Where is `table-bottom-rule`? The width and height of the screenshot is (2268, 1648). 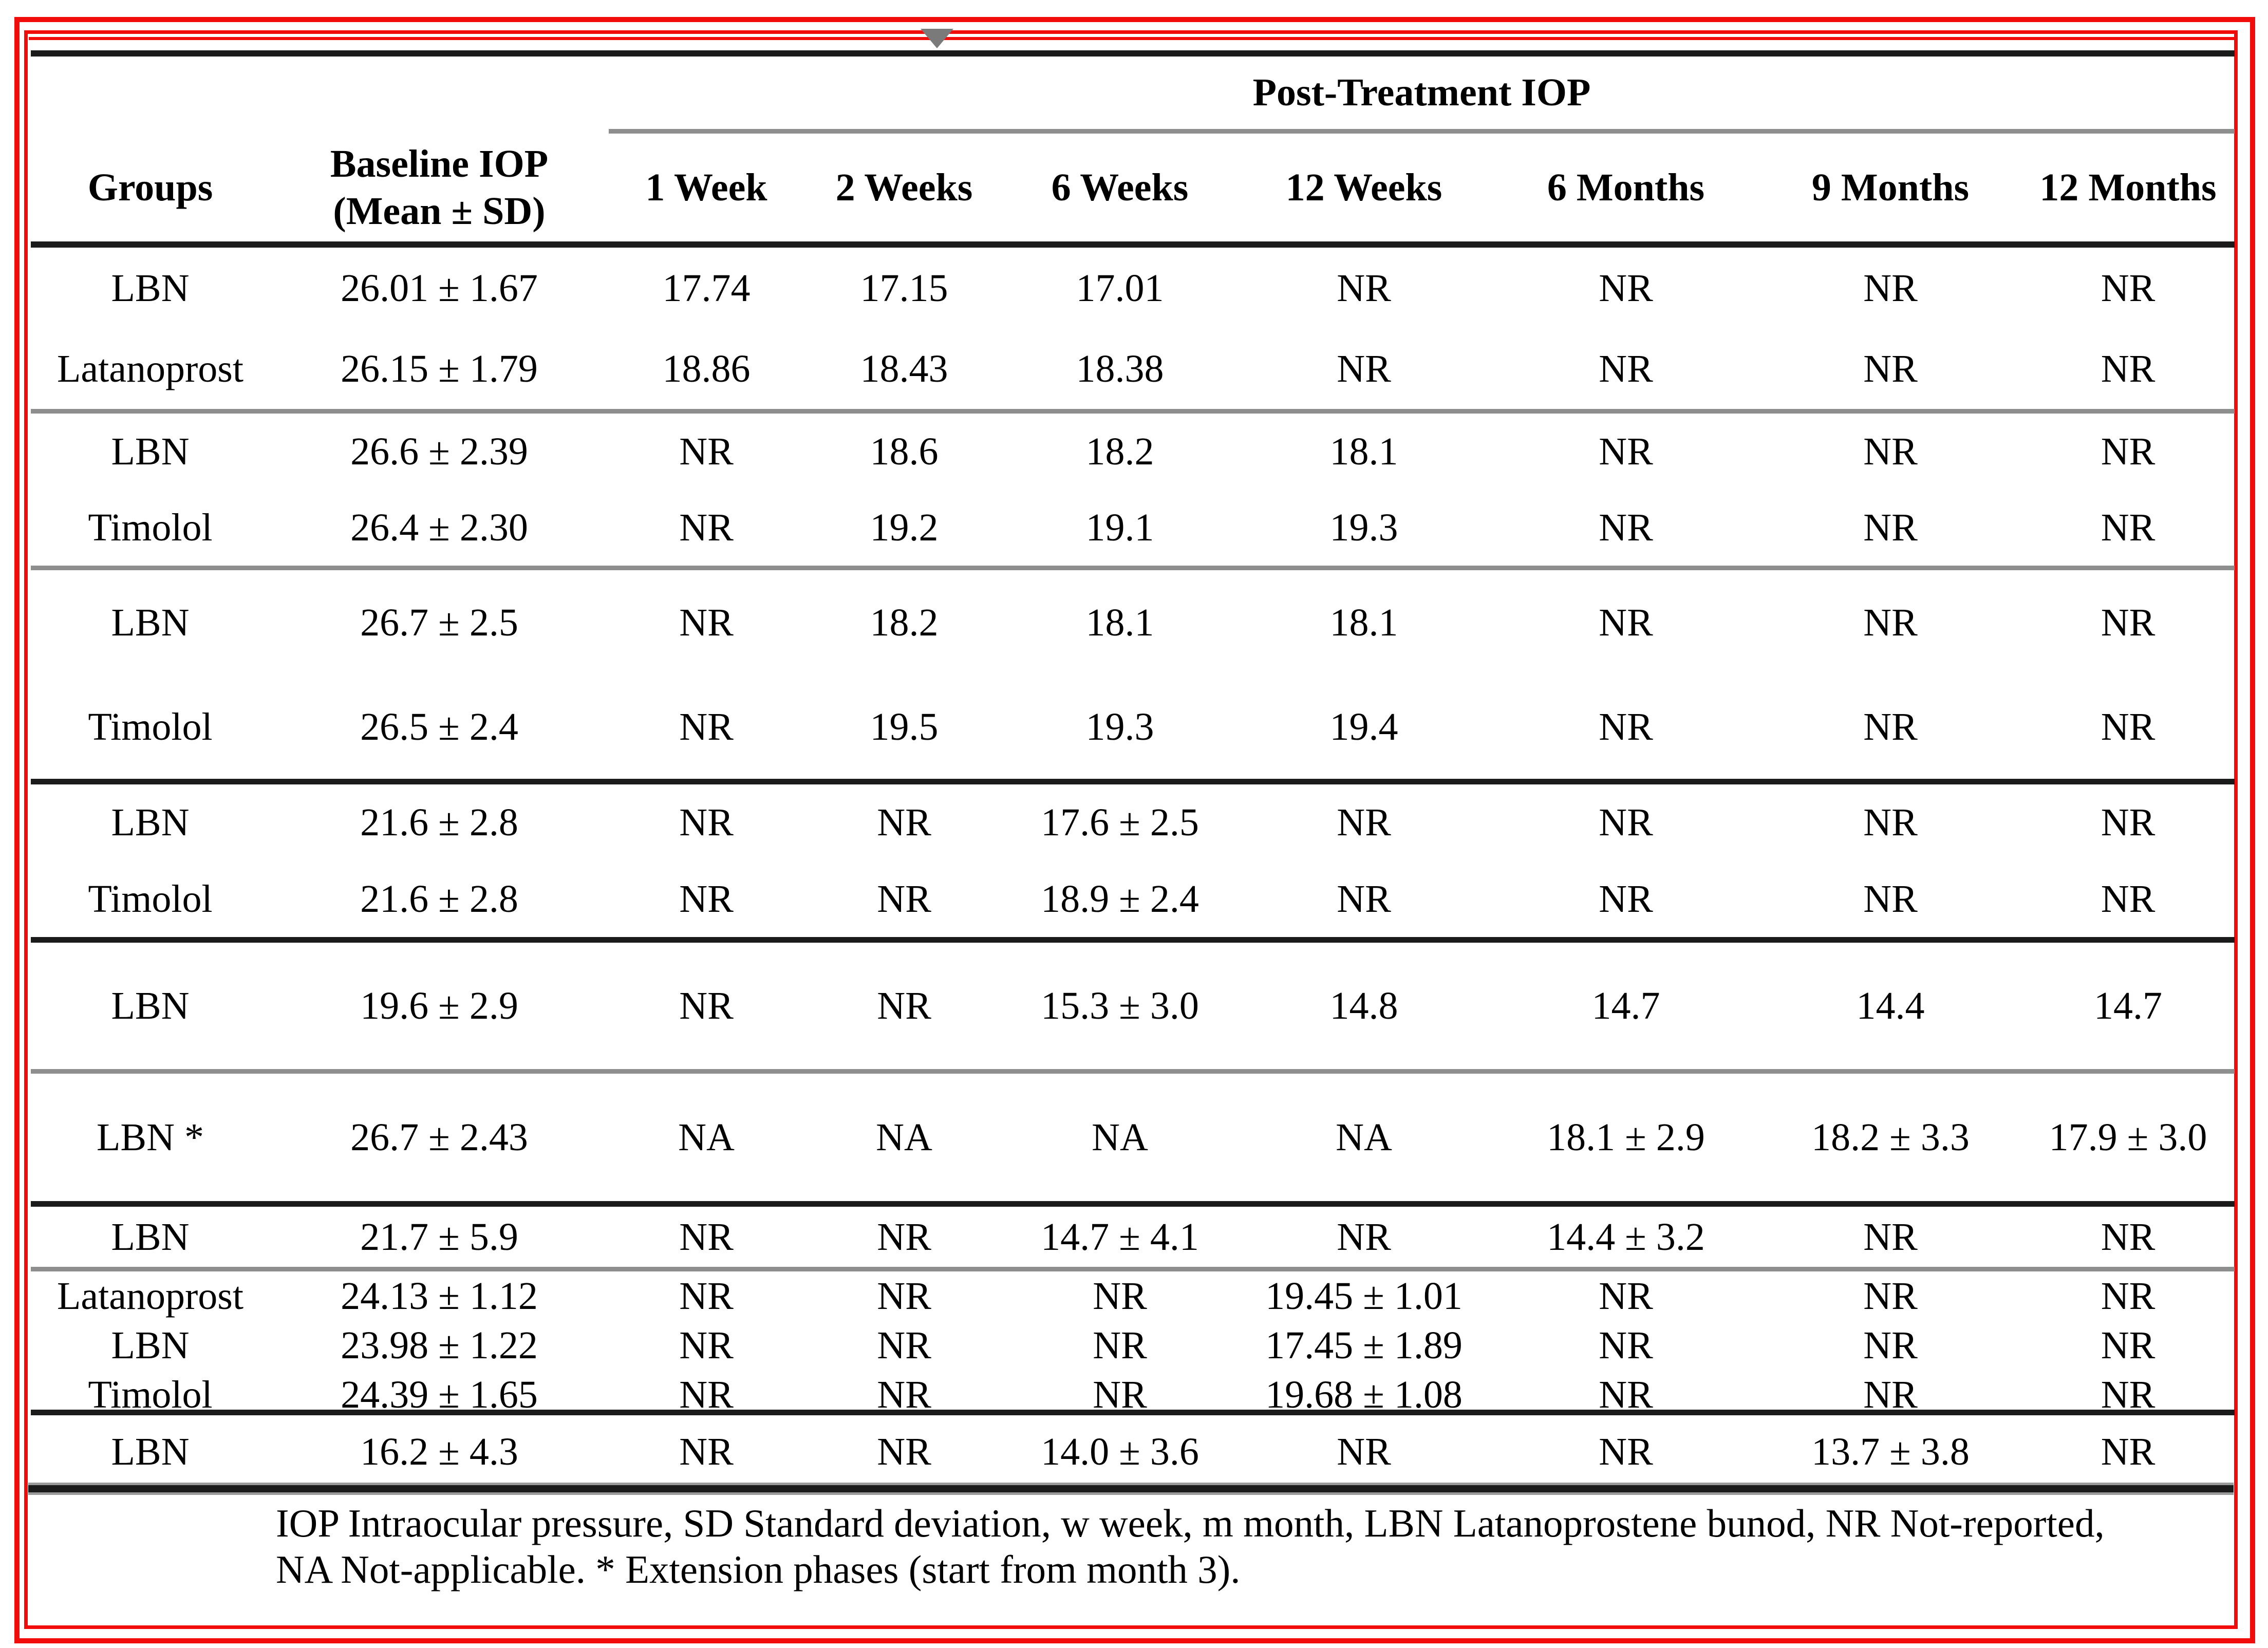 table-bottom-rule is located at coordinates (1131, 1489).